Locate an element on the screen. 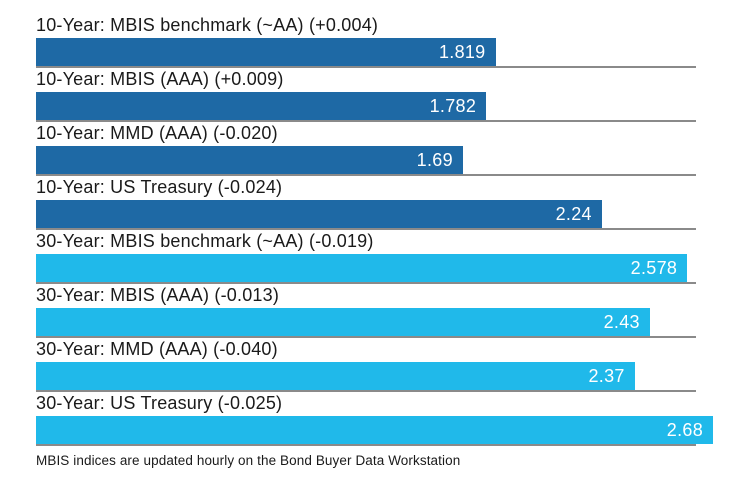  category-label: 30-Year: US Treasury (-0.025) is located at coordinates (159, 403).